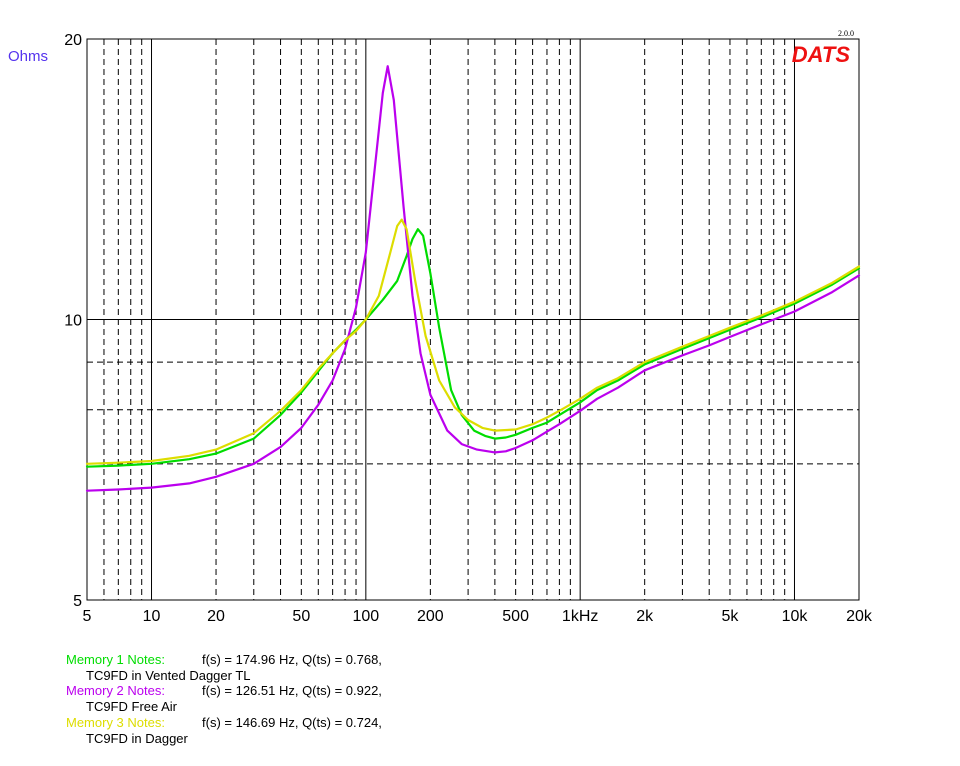 This screenshot has height=766, width=960. What do you see at coordinates (365, 616) in the screenshot?
I see `x-tick-label: 100` at bounding box center [365, 616].